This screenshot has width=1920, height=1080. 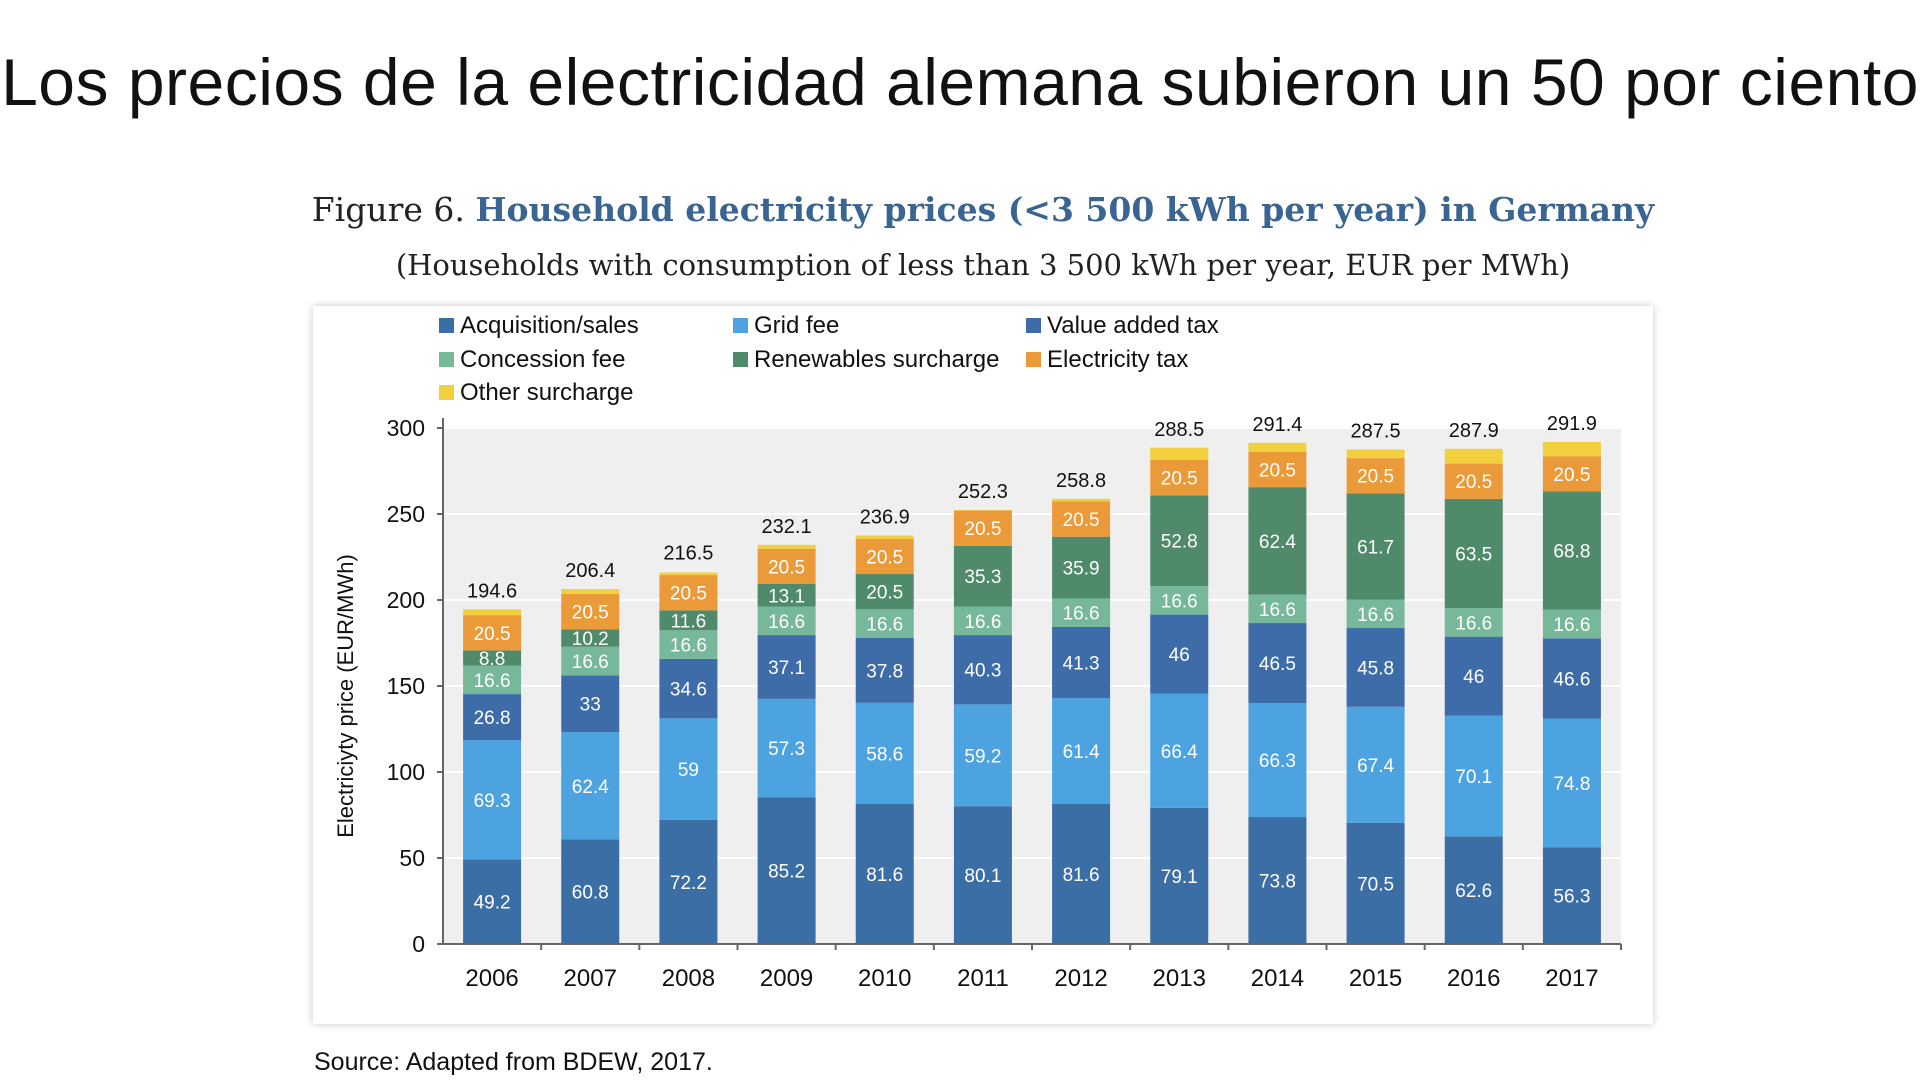 What do you see at coordinates (885, 518) in the screenshot?
I see `total-label: 236.9` at bounding box center [885, 518].